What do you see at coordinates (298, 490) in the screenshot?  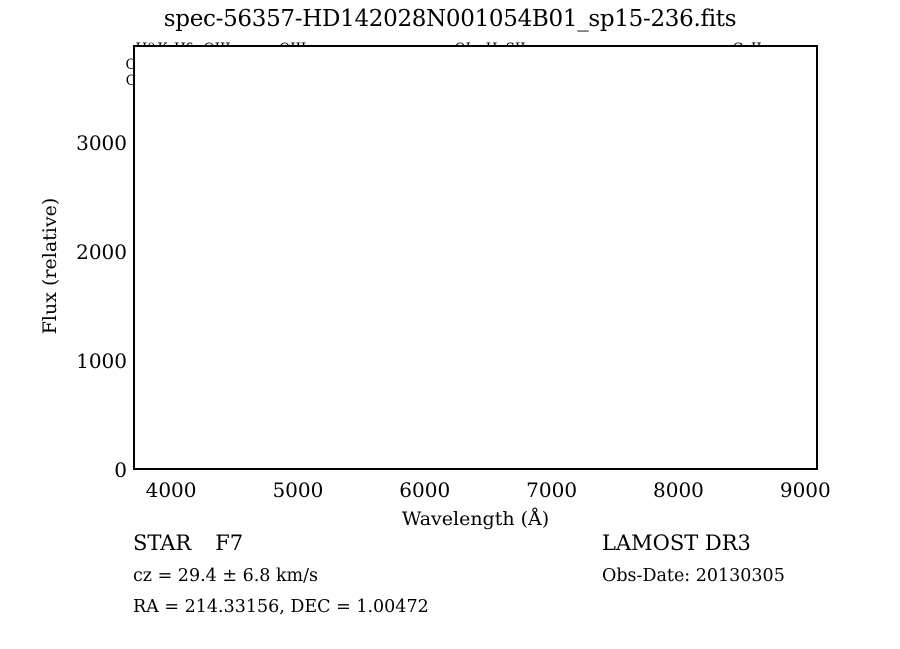 I see `x-tick-label: 5000` at bounding box center [298, 490].